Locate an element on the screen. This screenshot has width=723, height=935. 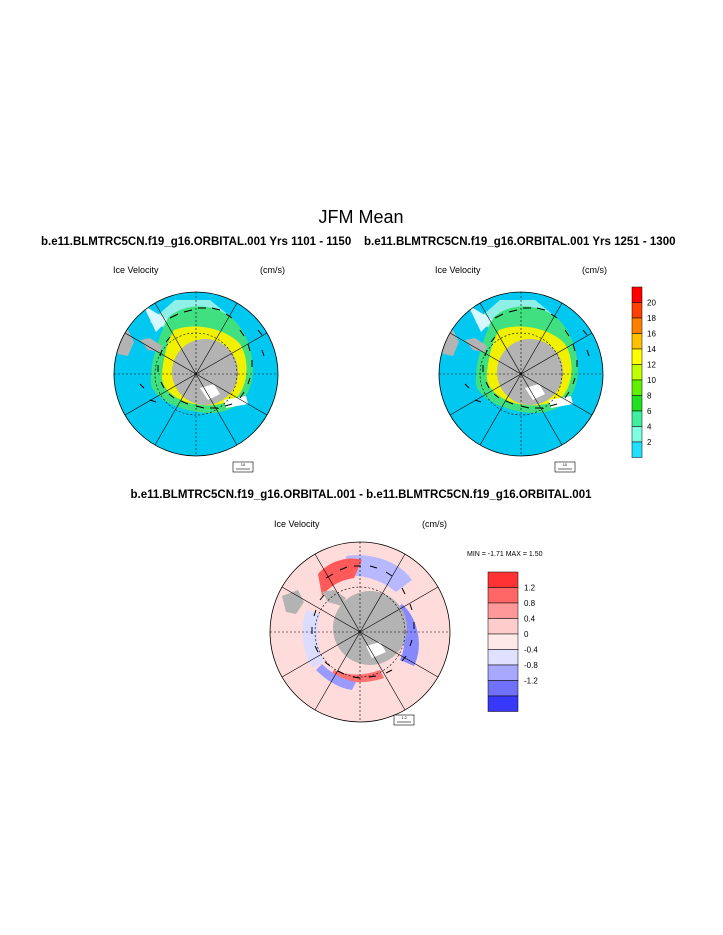
right-map-ice-wedge is located at coordinates (480, 318).